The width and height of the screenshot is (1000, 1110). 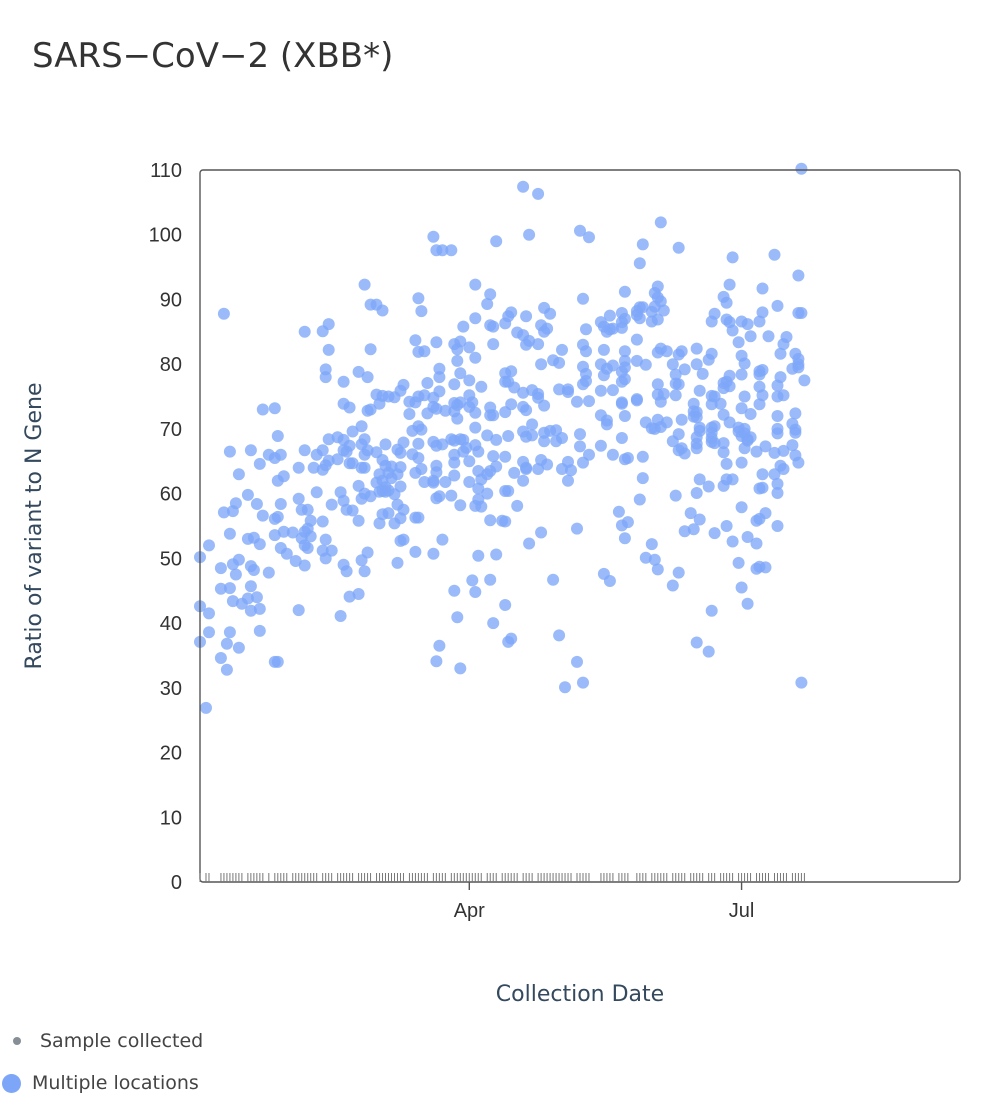 What do you see at coordinates (101, 1068) in the screenshot?
I see `legend: Sample collected Multiple locations` at bounding box center [101, 1068].